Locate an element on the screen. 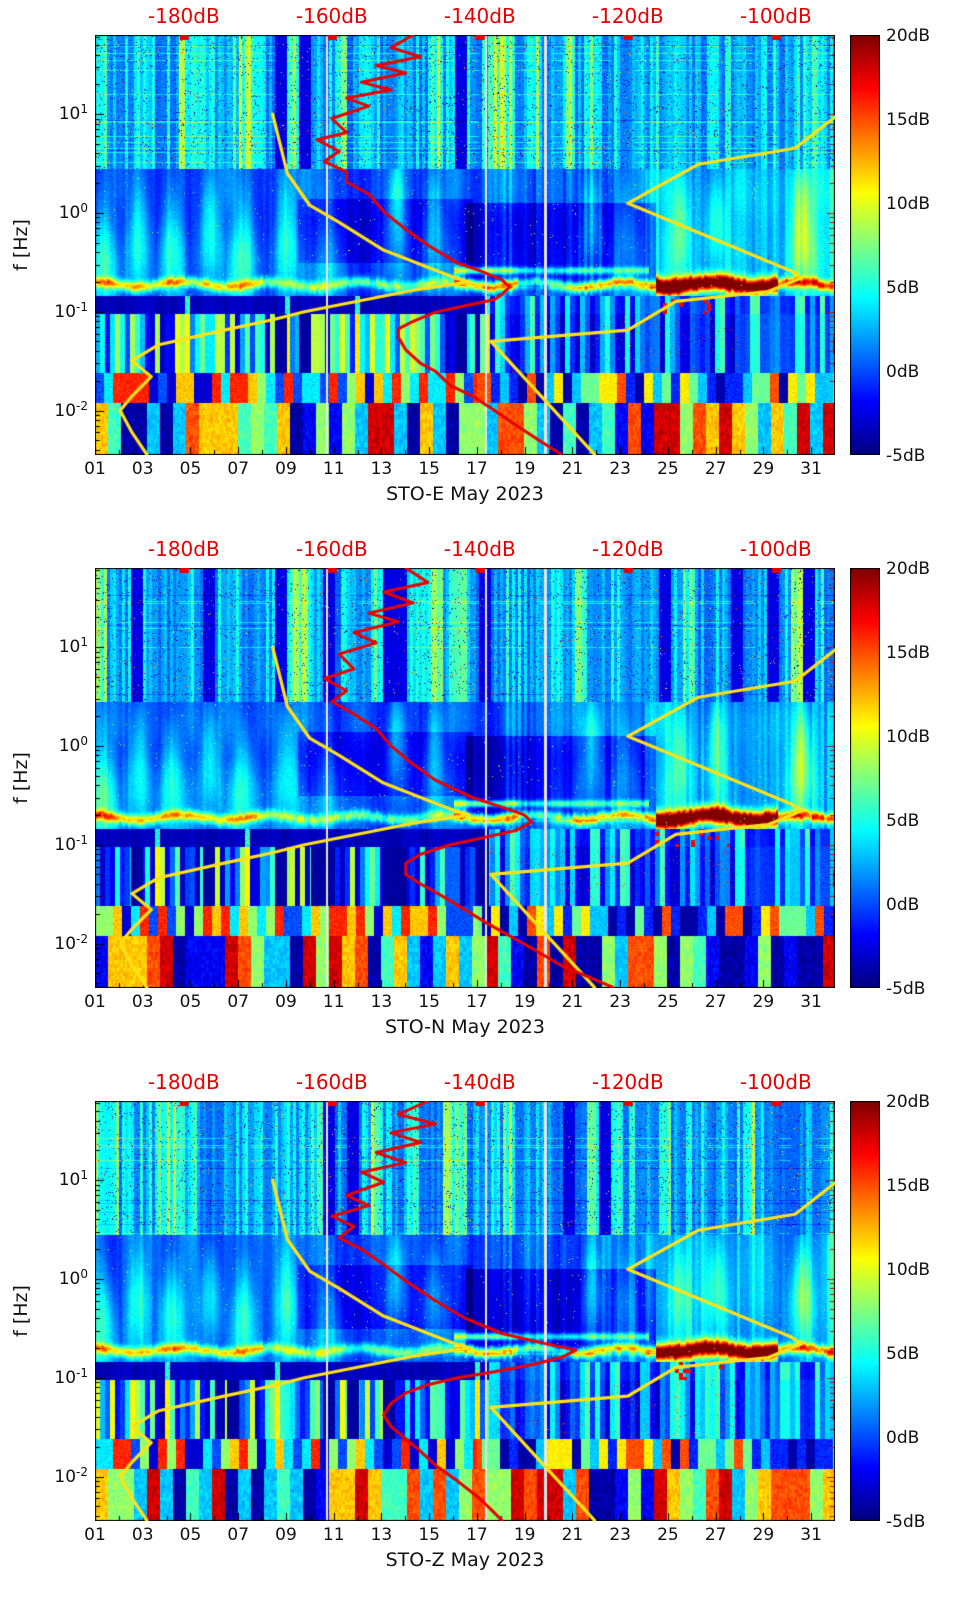  x-tick-label: 13 is located at coordinates (381, 1535).